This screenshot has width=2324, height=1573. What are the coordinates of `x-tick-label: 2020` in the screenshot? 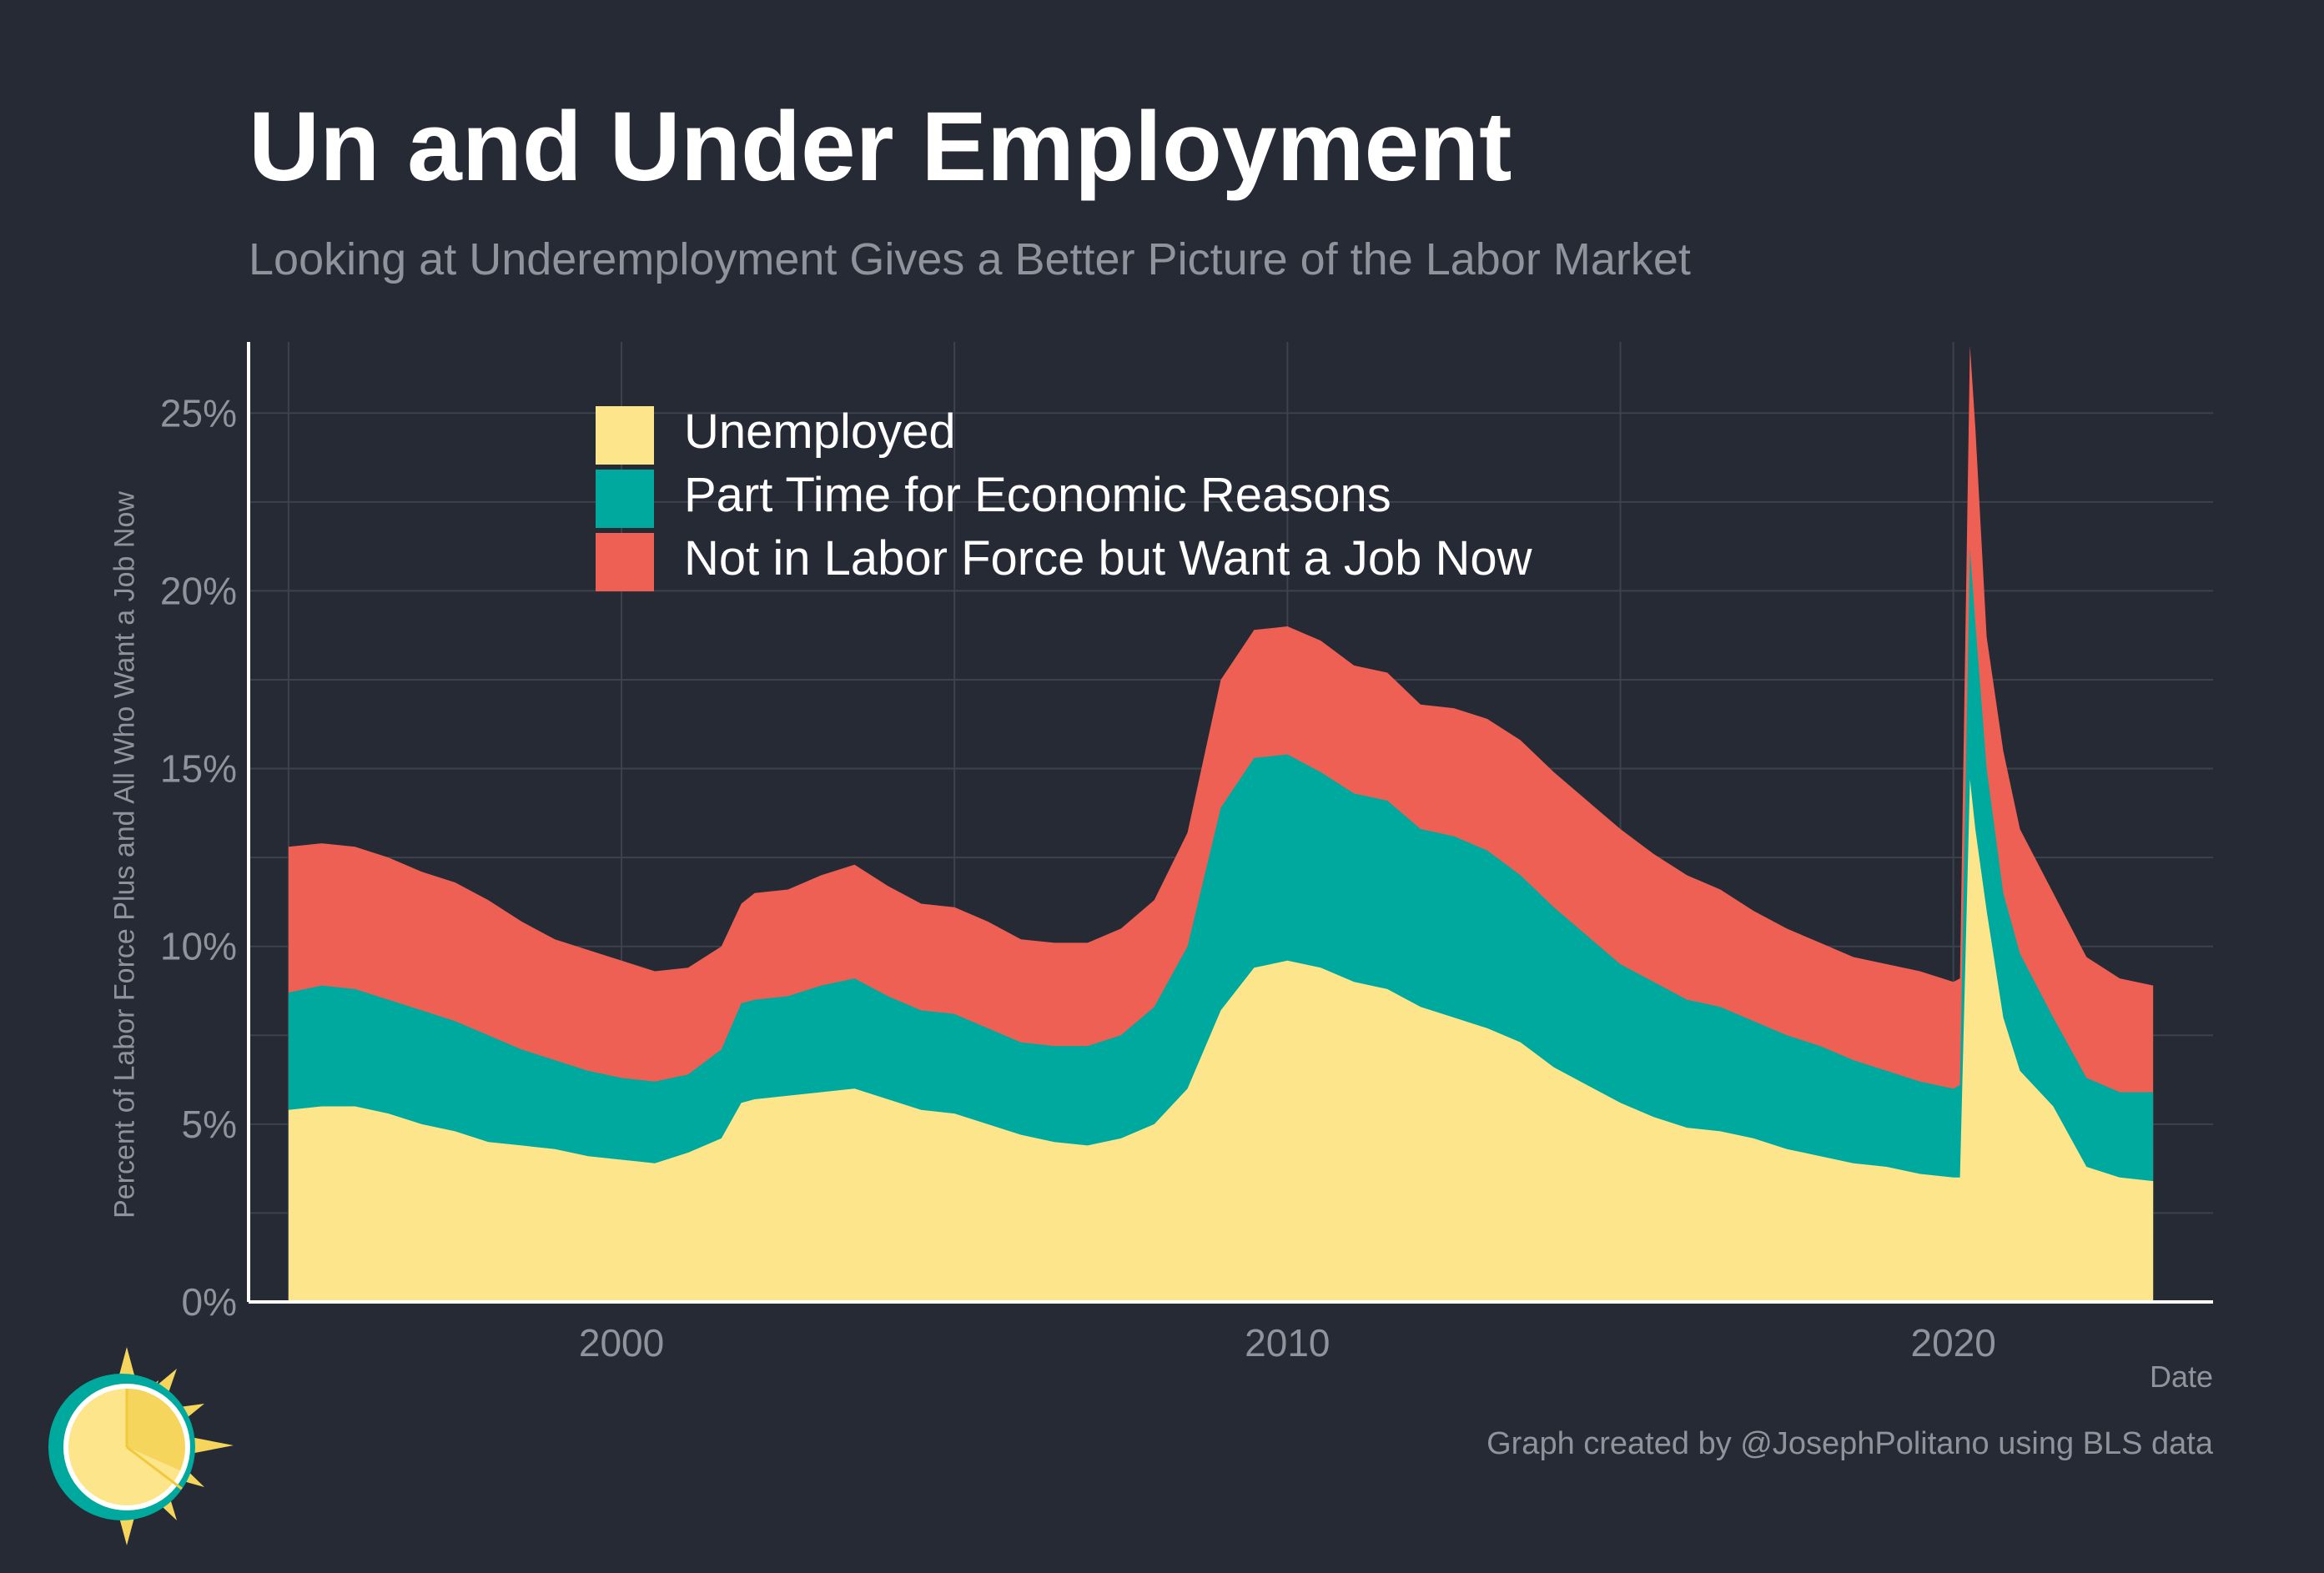 It's located at (1952, 1342).